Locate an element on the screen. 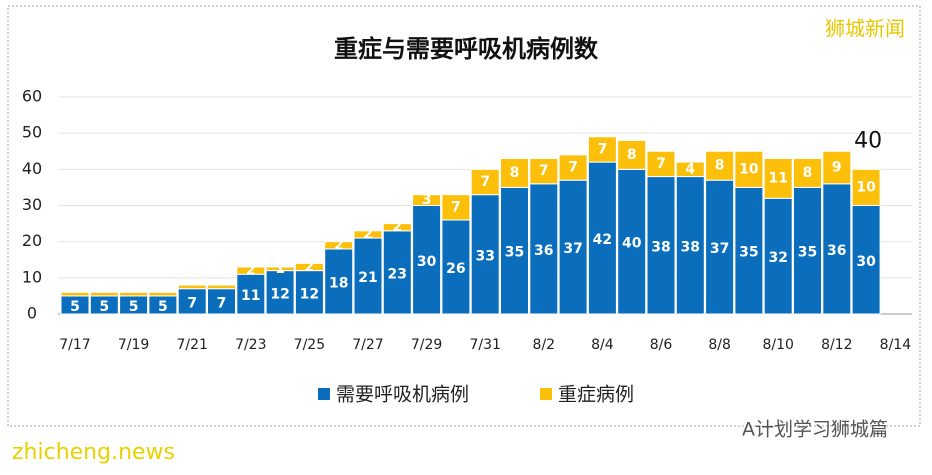 The width and height of the screenshot is (932, 475). data-label: 30 is located at coordinates (866, 262).